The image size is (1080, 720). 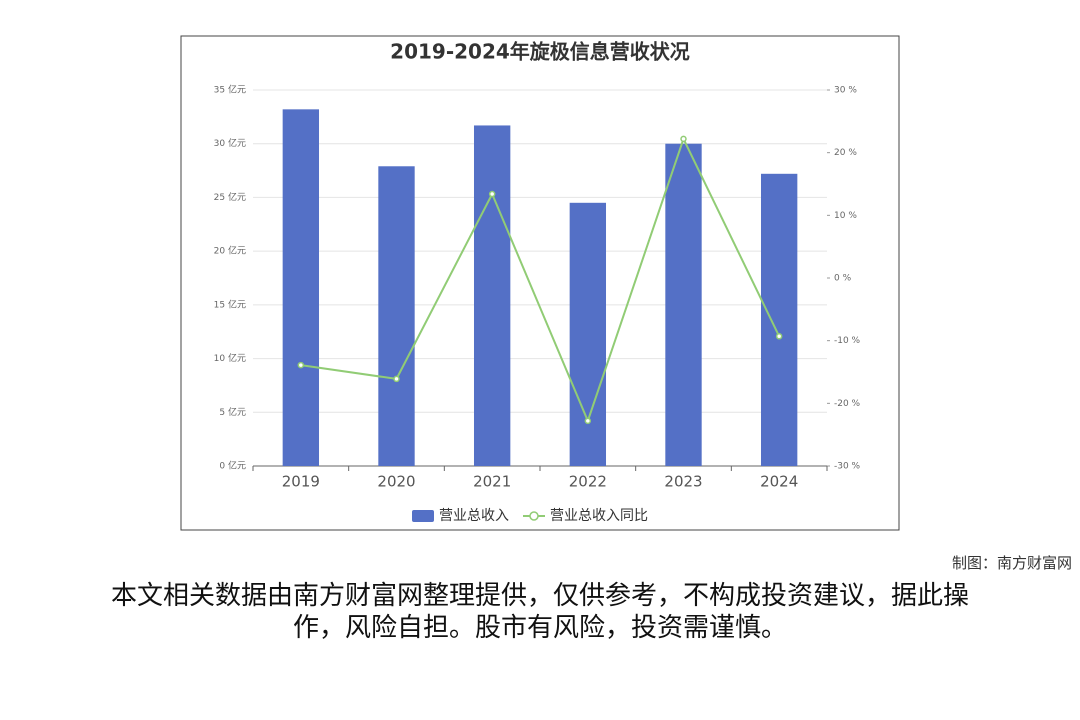 What do you see at coordinates (847, 341) in the screenshot?
I see `y2-tick-label: -10 %` at bounding box center [847, 341].